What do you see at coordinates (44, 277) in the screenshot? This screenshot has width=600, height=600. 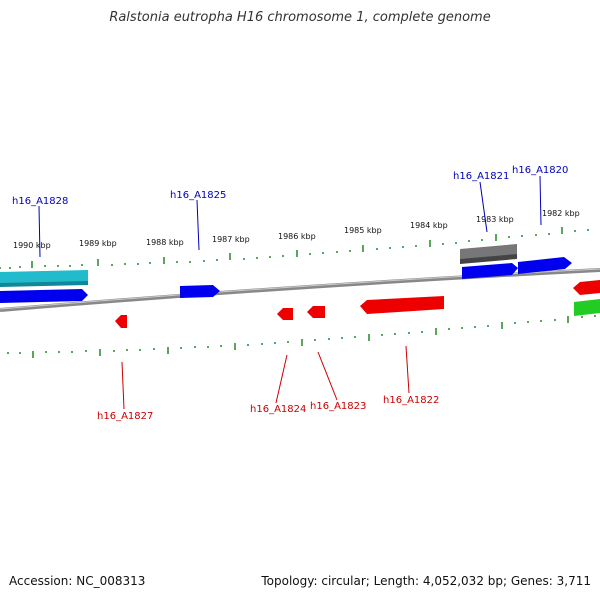 I see `gene-arrow-cyan` at bounding box center [44, 277].